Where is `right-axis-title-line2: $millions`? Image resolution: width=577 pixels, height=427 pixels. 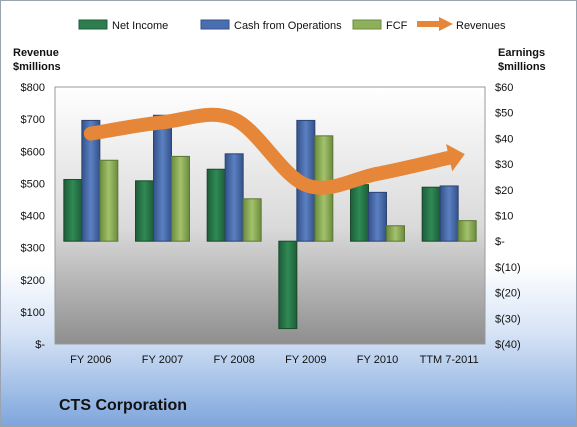 right-axis-title-line2: $millions is located at coordinates (522, 67).